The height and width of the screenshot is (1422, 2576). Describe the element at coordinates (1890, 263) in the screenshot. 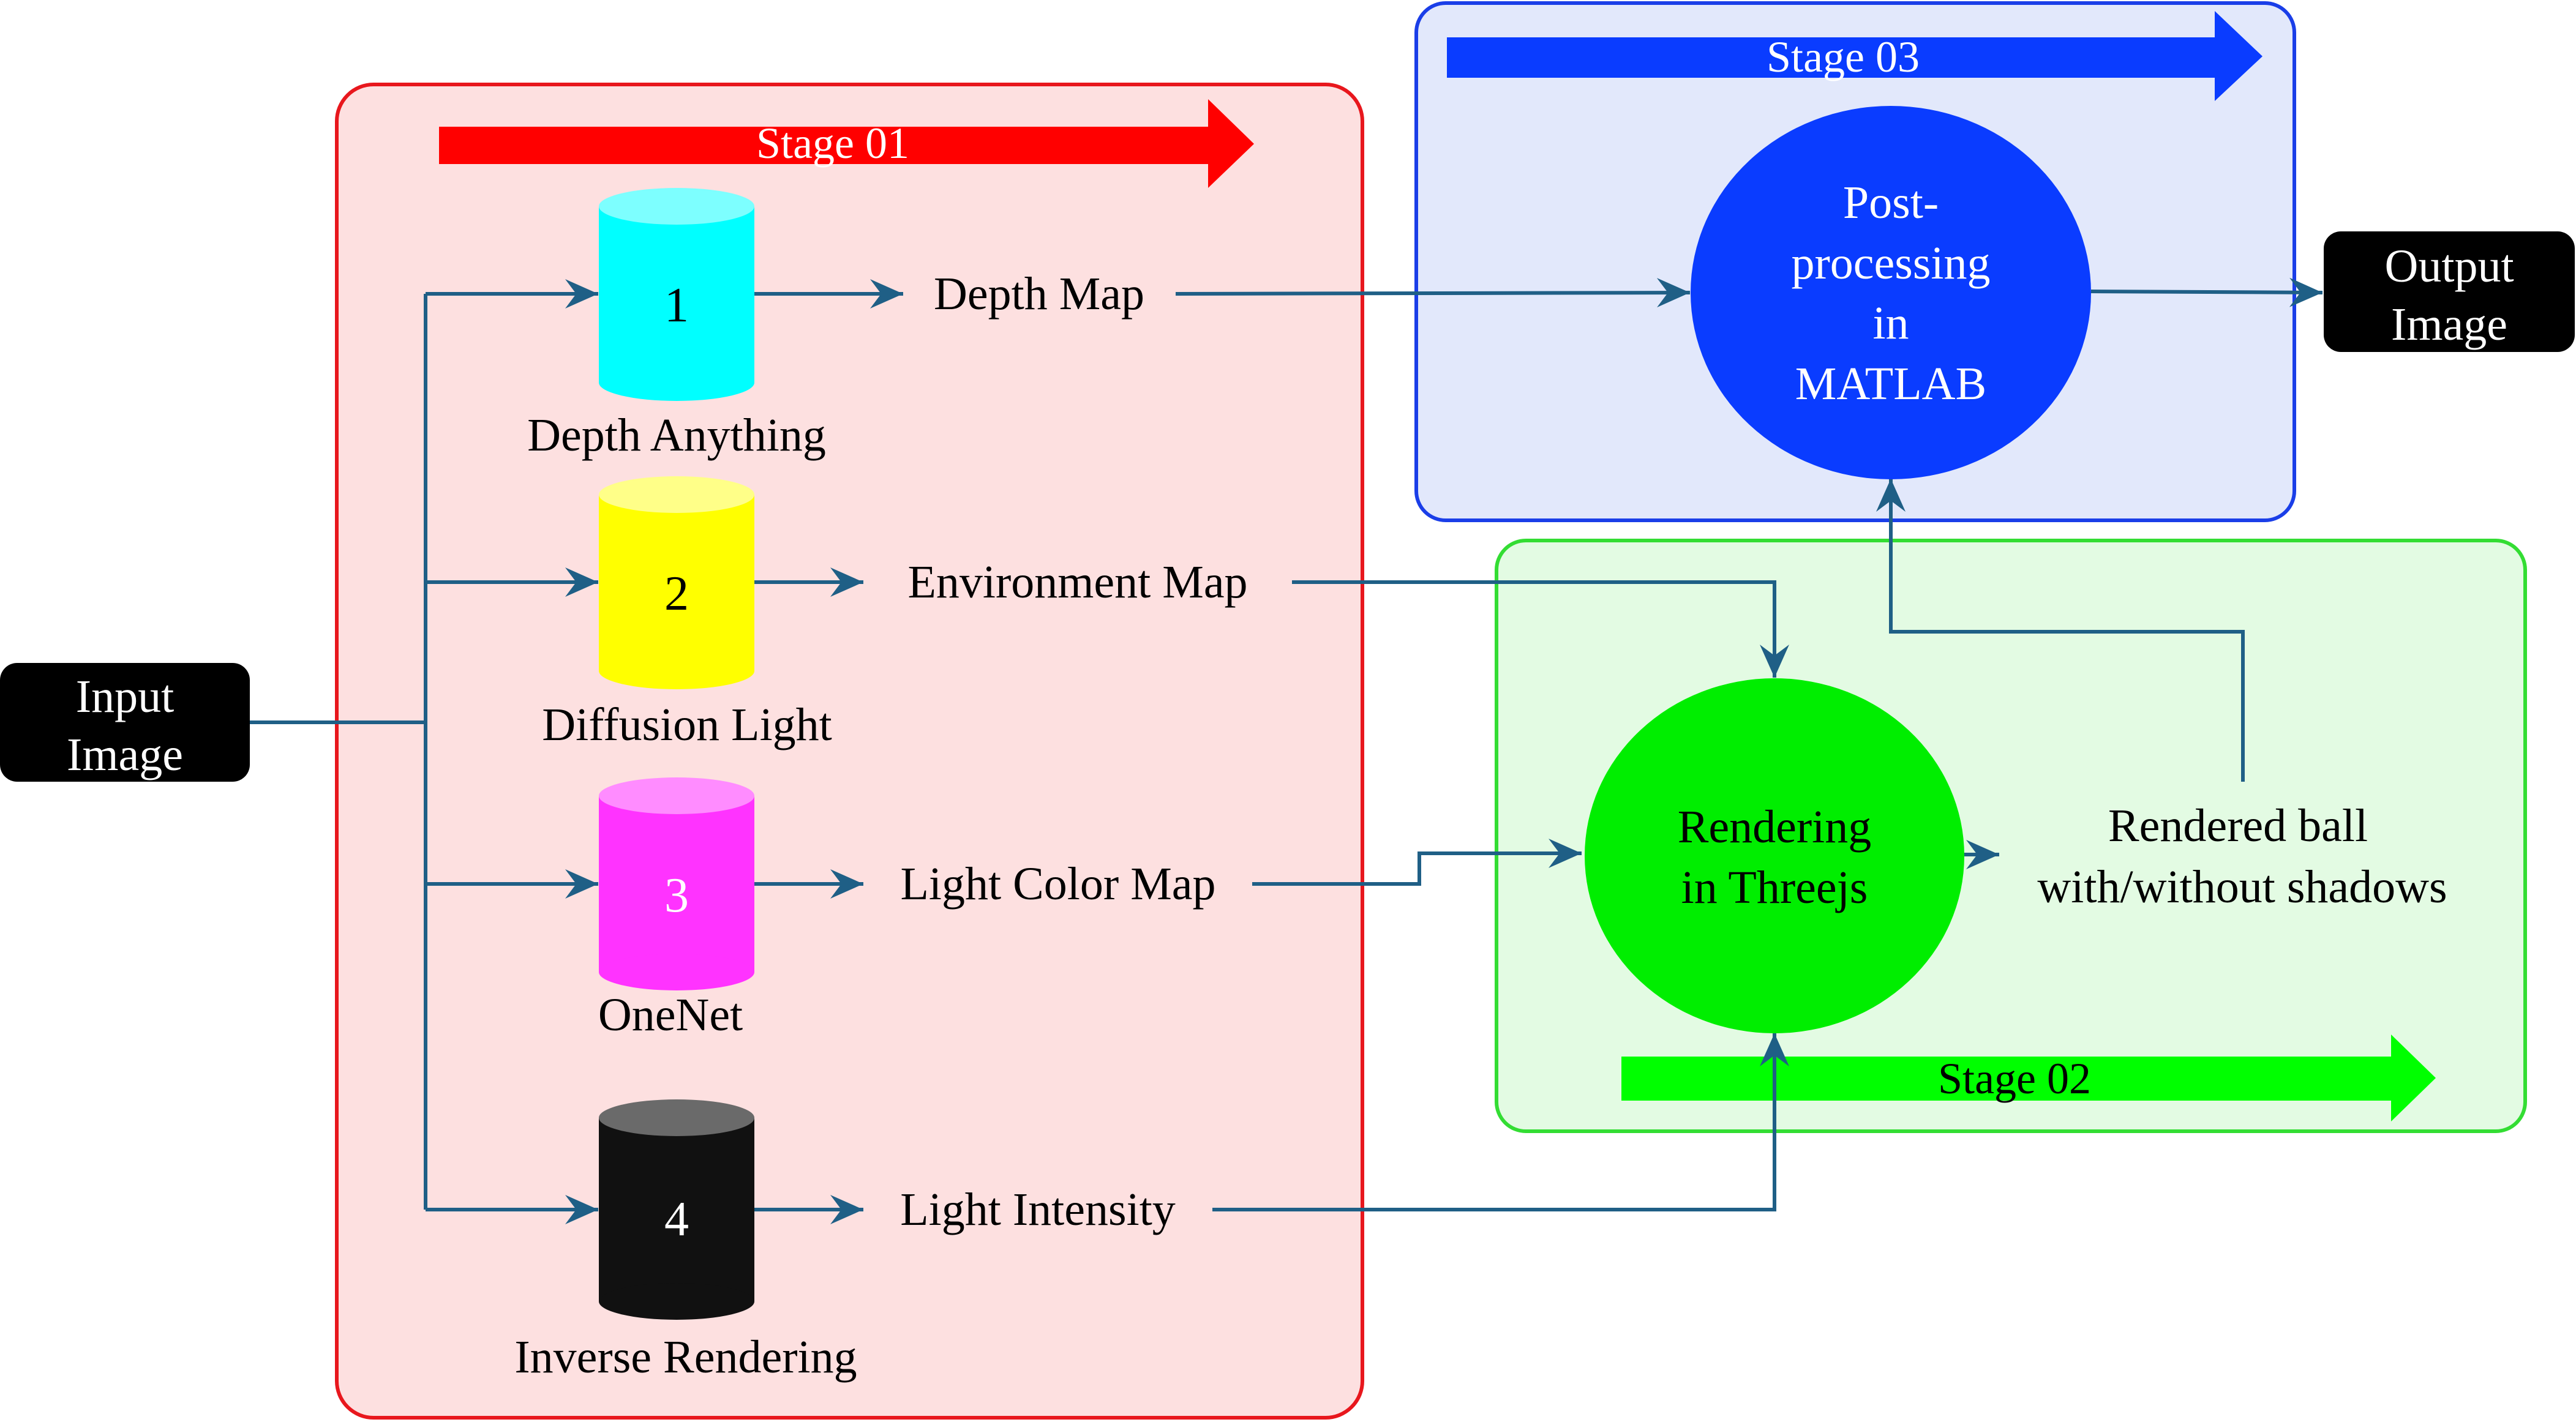

I see `postprocess-line2: processing` at that location.